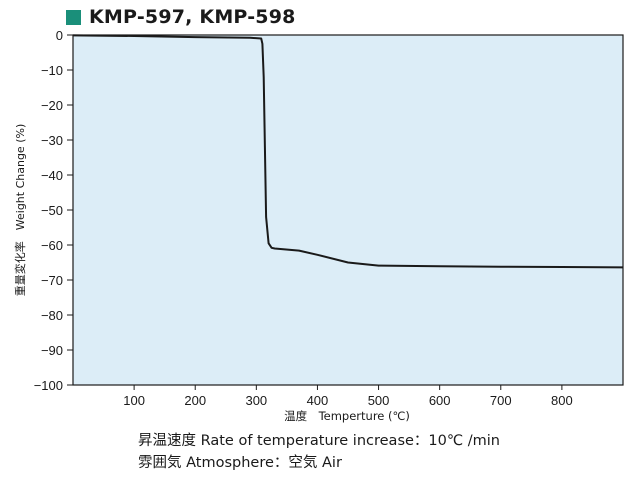 This screenshot has width=640, height=477. What do you see at coordinates (195, 400) in the screenshot?
I see `x-tick-label: 200` at bounding box center [195, 400].